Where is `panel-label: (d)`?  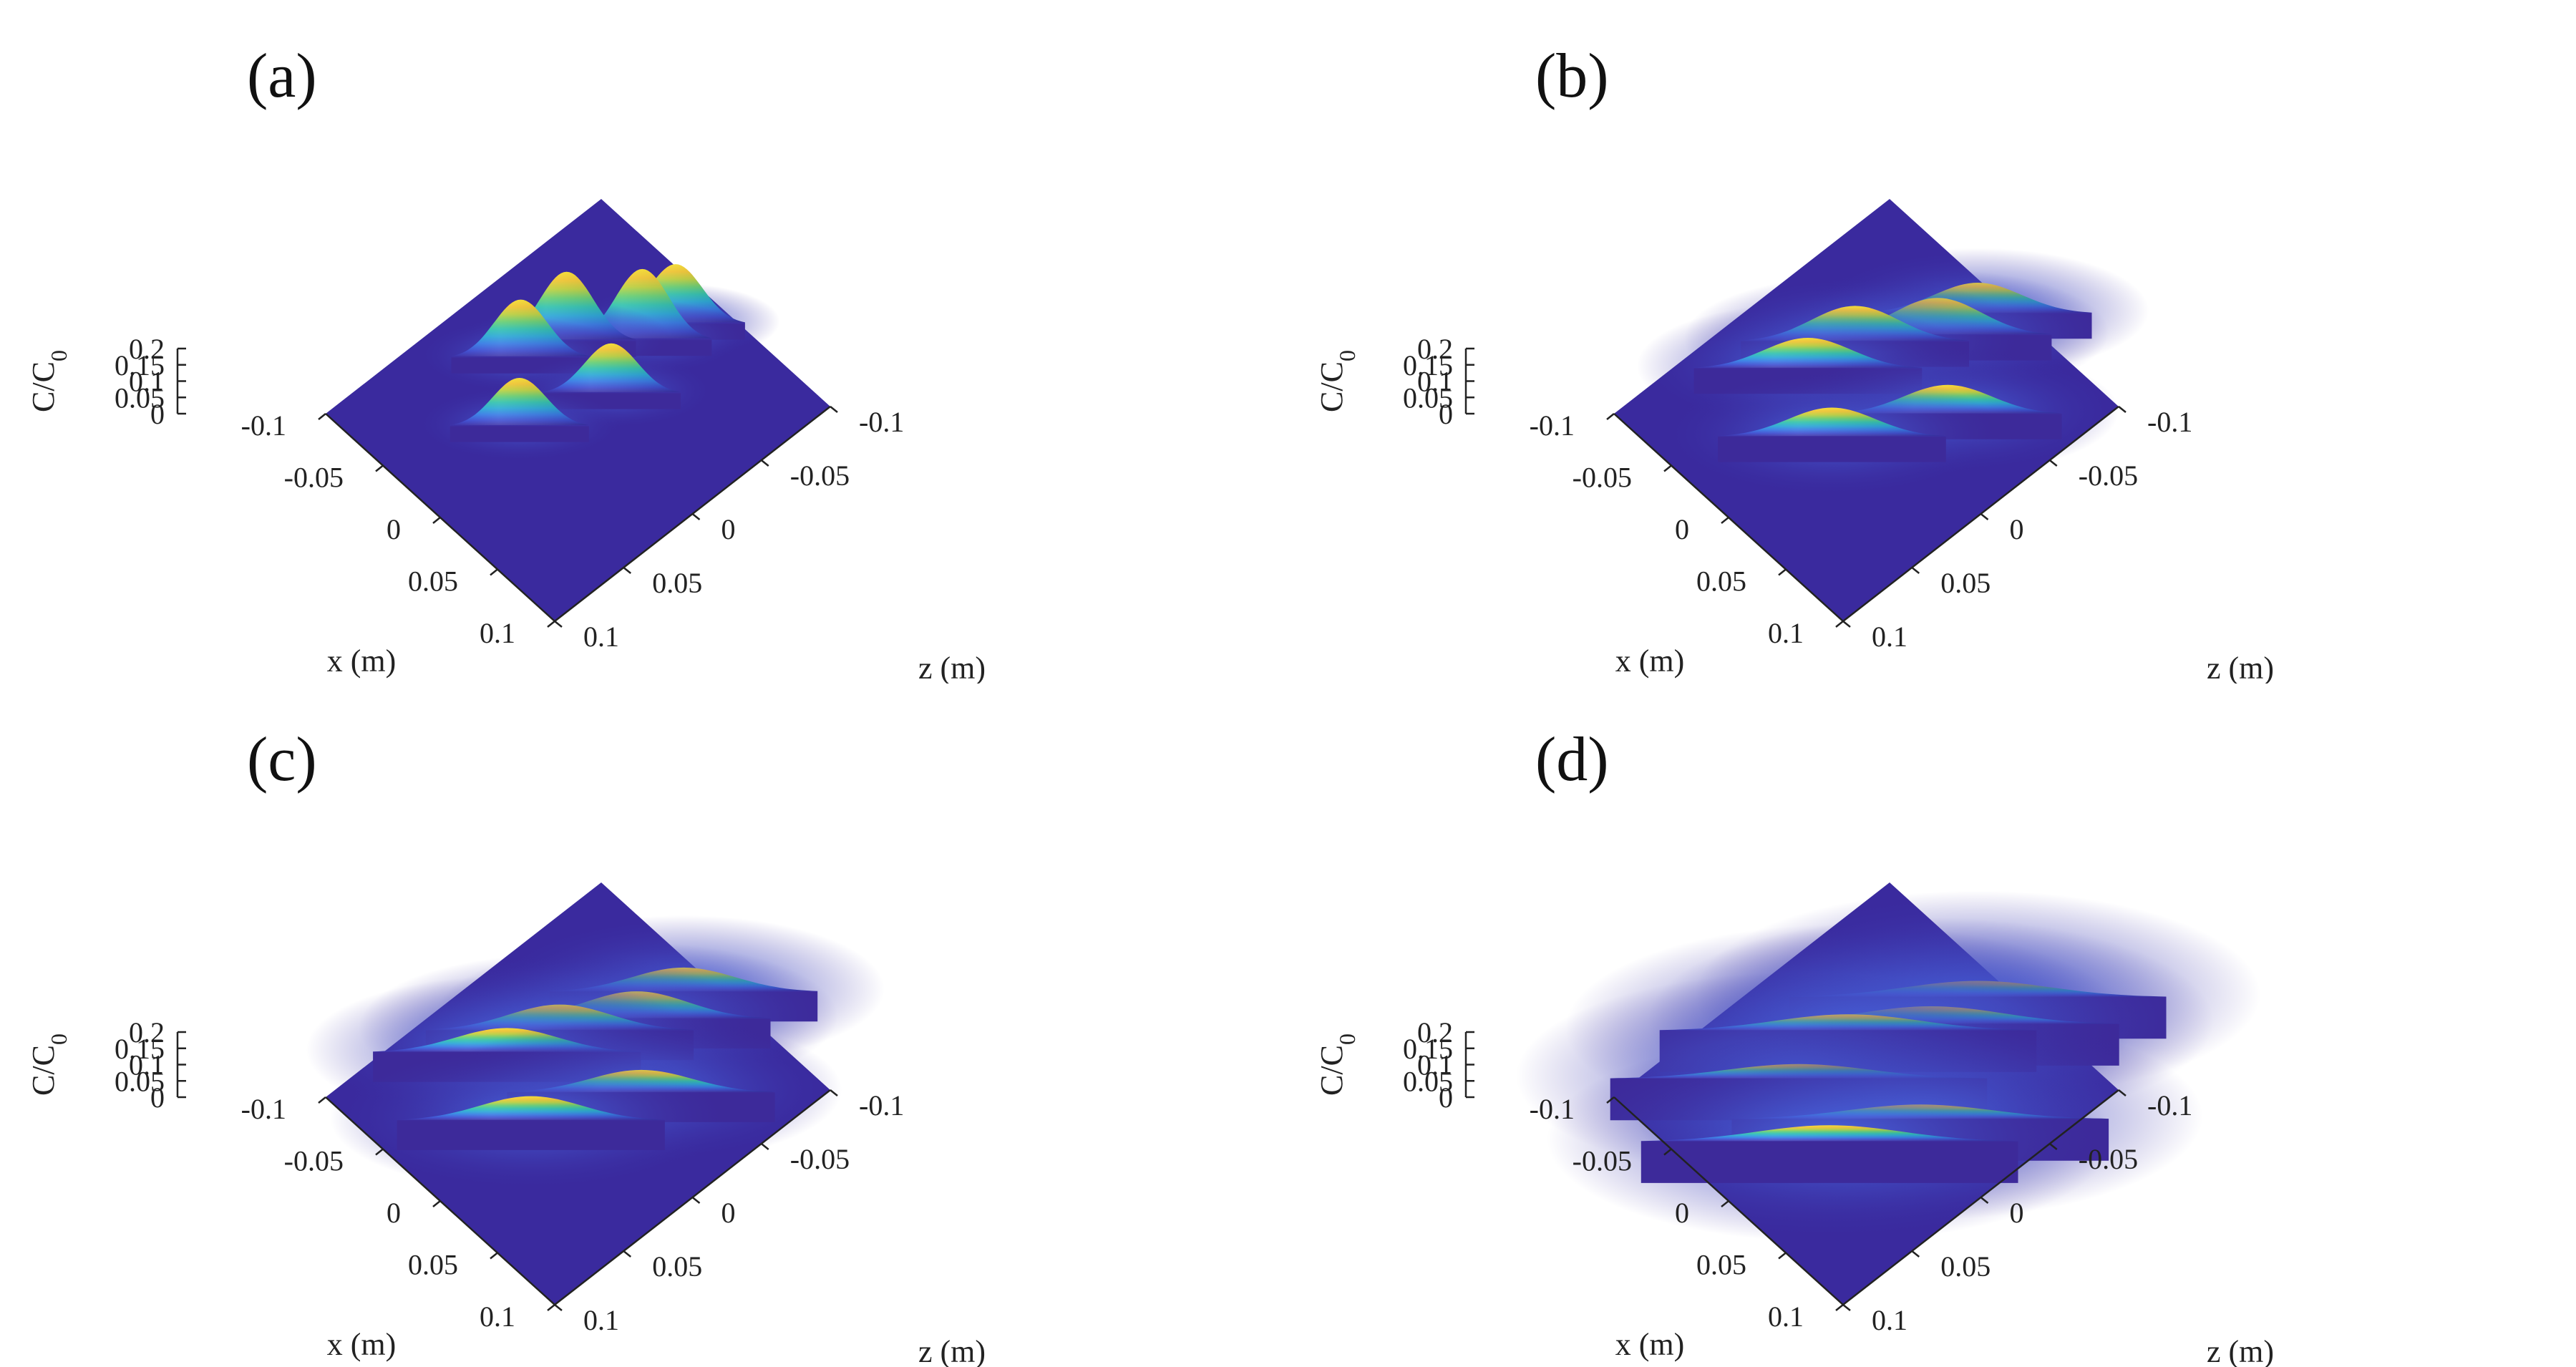
panel-label: (d) is located at coordinates (1572, 759).